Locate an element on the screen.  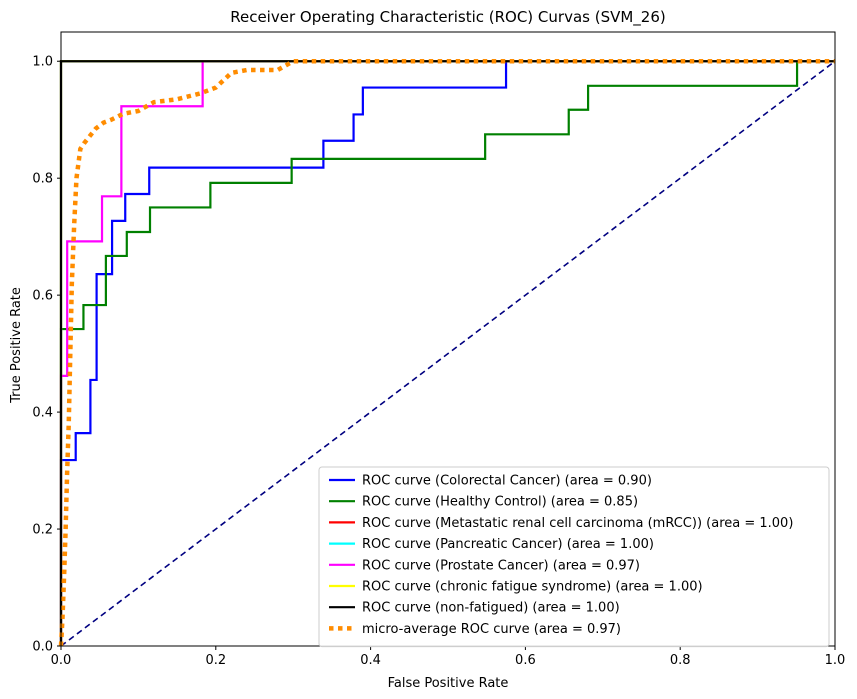
y-tick-label: 0.2 is located at coordinates (42, 530).